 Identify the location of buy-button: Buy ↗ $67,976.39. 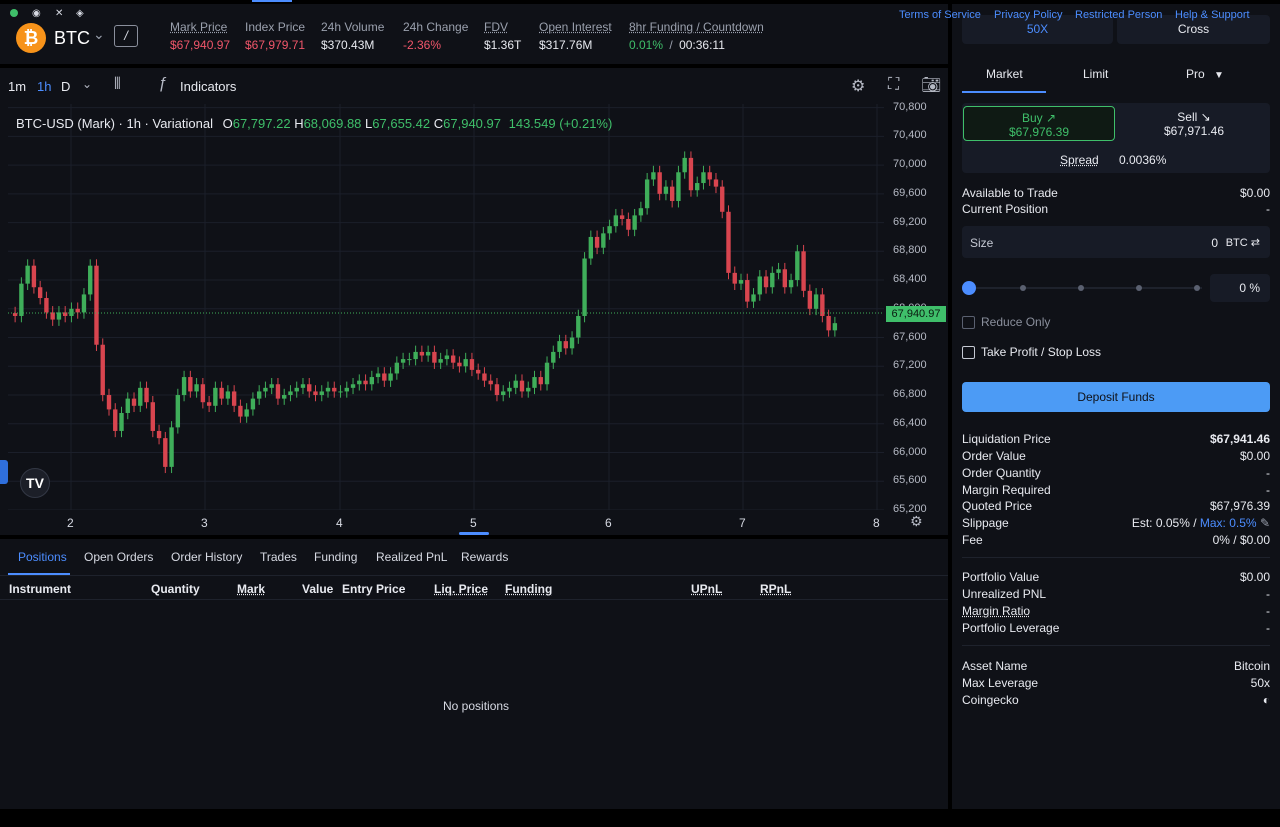
(1039, 123).